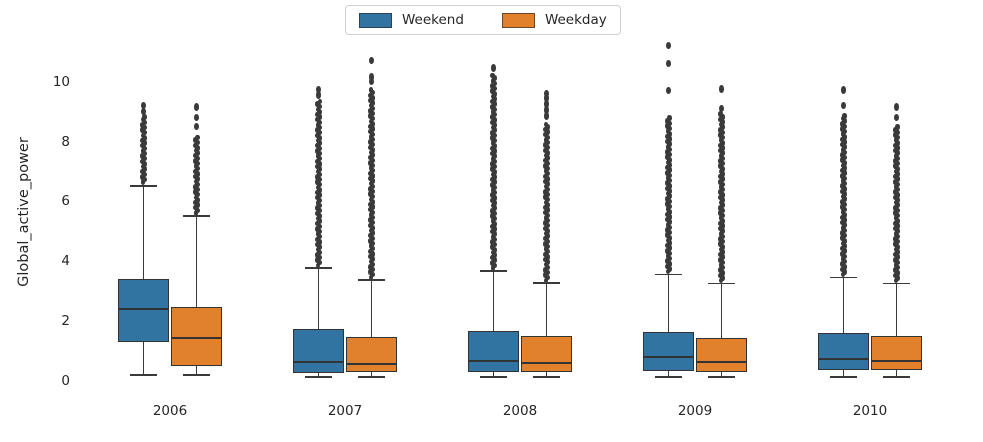 This screenshot has width=983, height=442. I want to click on whisker-lower-weekday-2007, so click(371, 375).